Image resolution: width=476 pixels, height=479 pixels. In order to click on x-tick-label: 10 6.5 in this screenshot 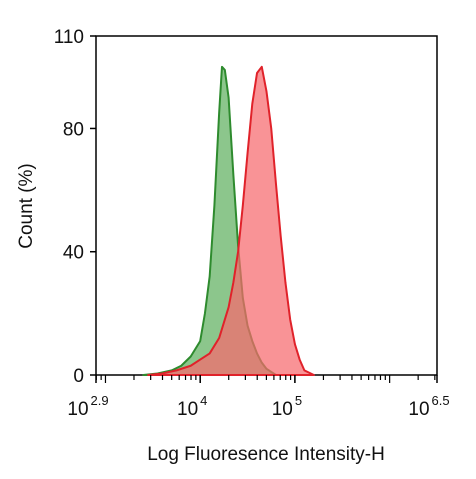, I will do `click(428, 406)`.